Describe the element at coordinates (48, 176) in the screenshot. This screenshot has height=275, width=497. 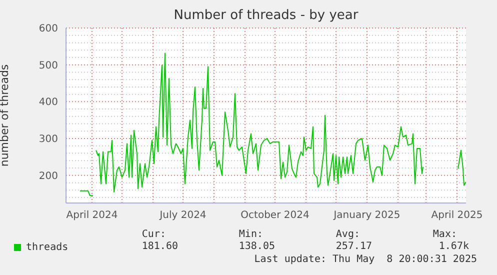
I see `y-tick-label: 200` at that location.